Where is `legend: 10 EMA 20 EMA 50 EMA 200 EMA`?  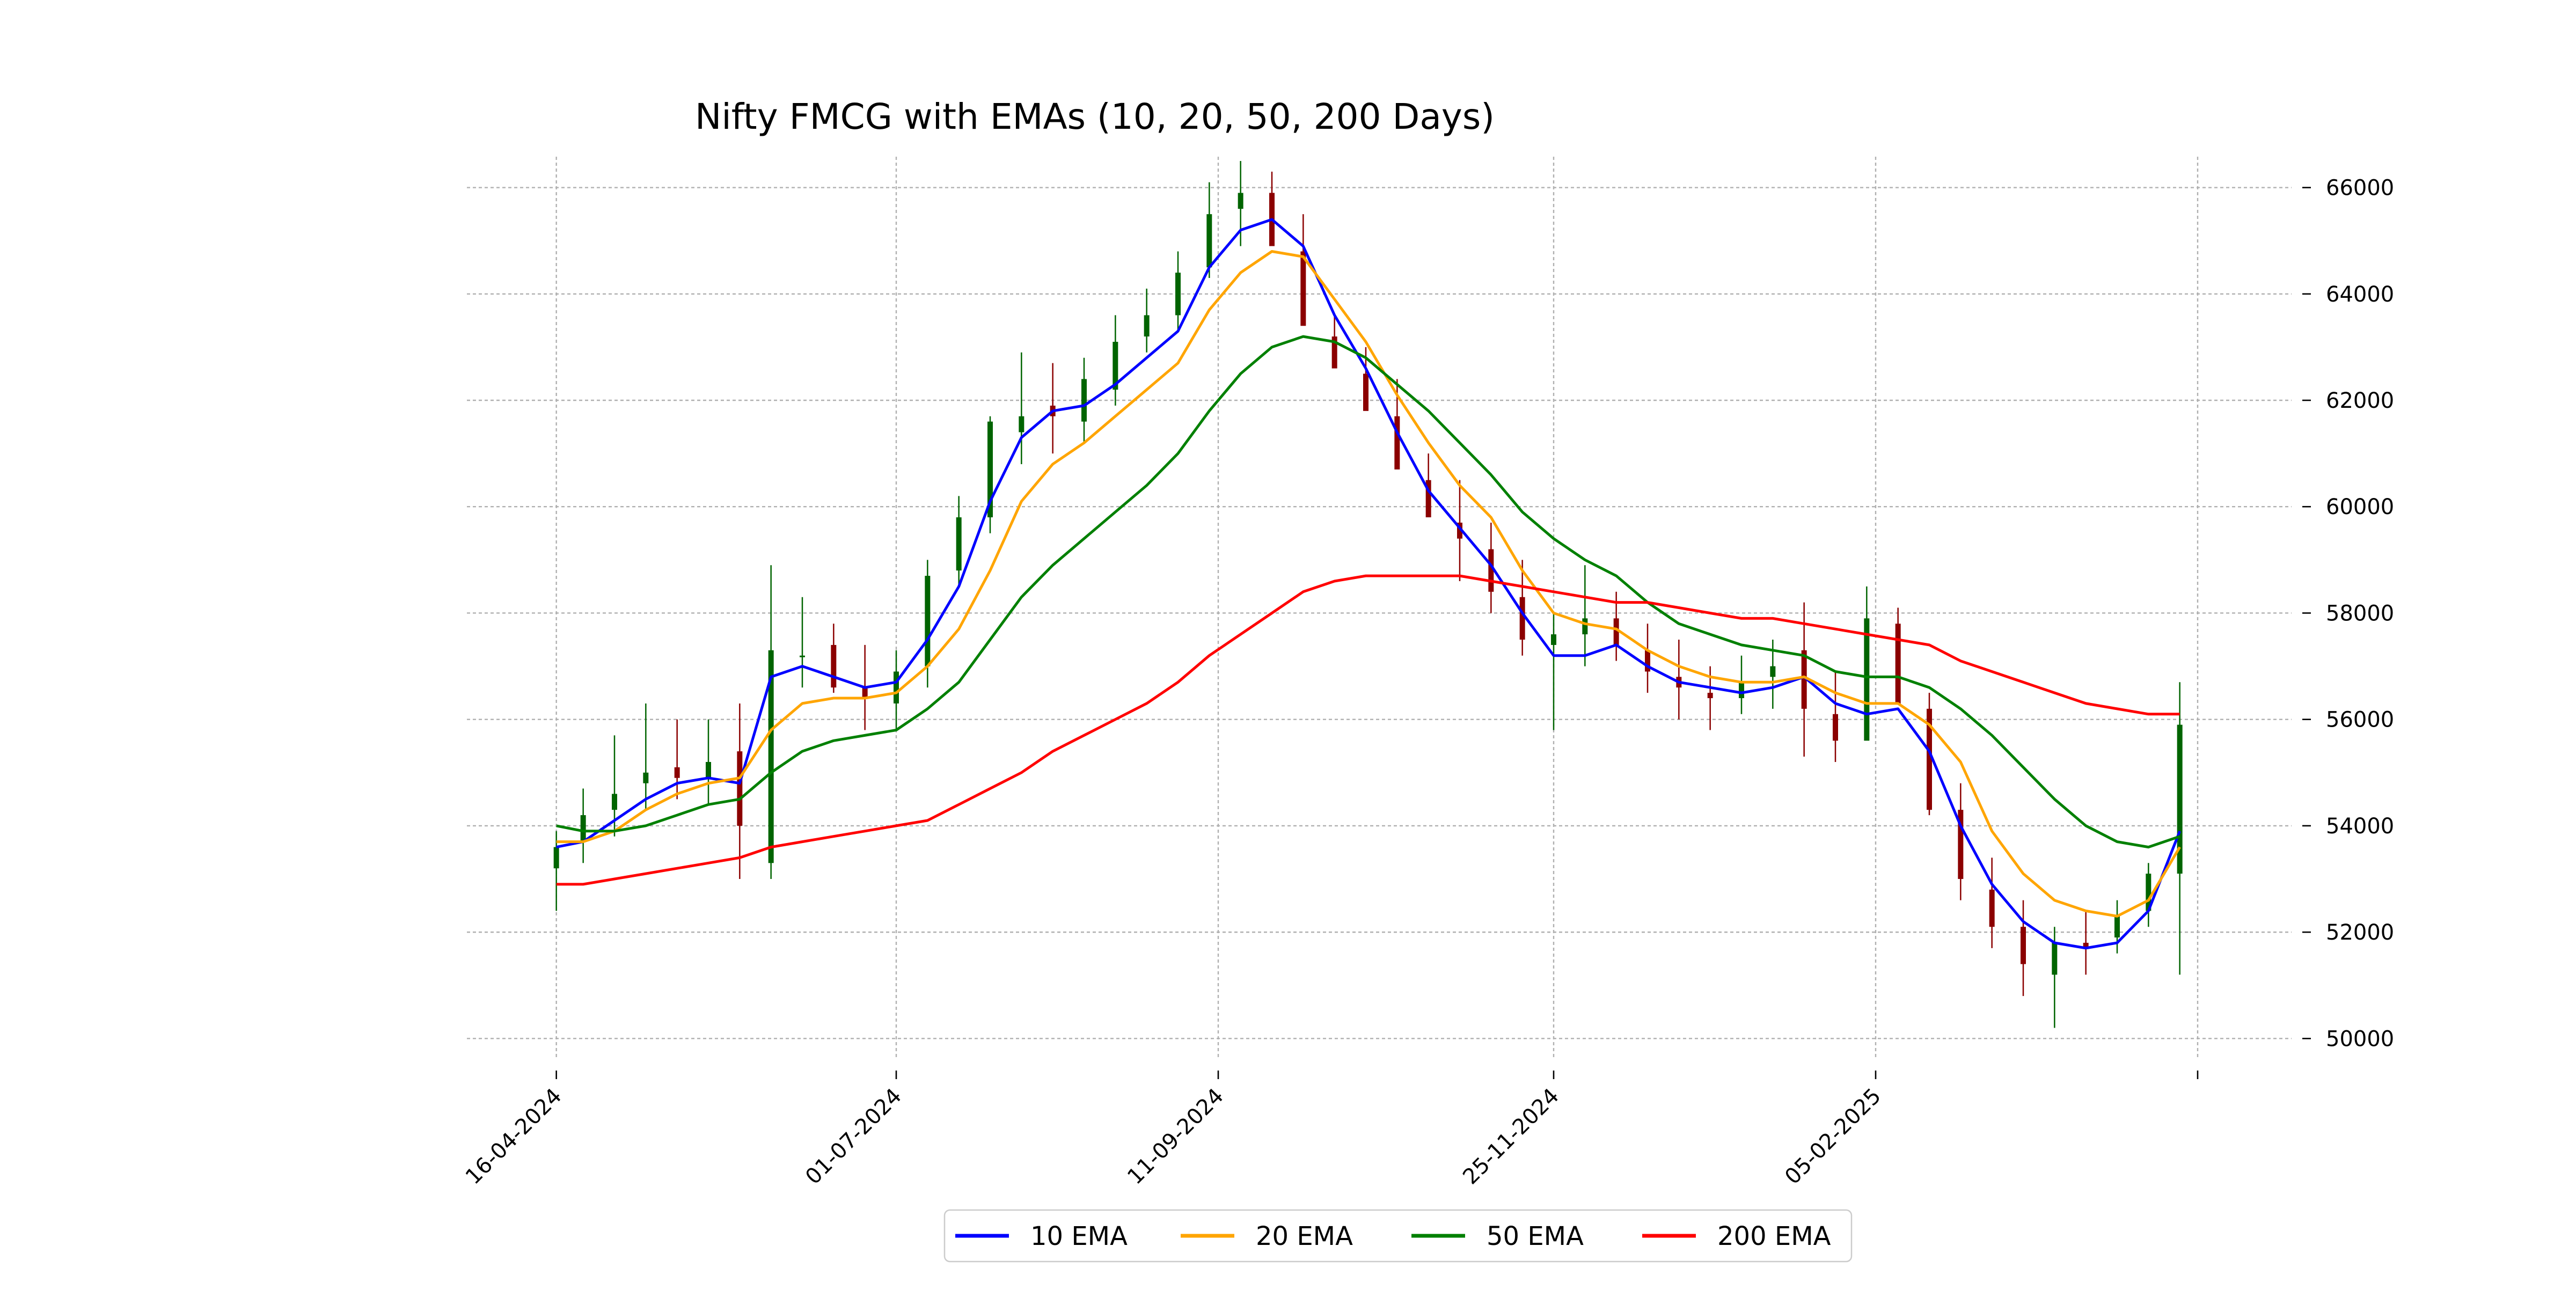 legend: 10 EMA 20 EMA 50 EMA 200 EMA is located at coordinates (1398, 1236).